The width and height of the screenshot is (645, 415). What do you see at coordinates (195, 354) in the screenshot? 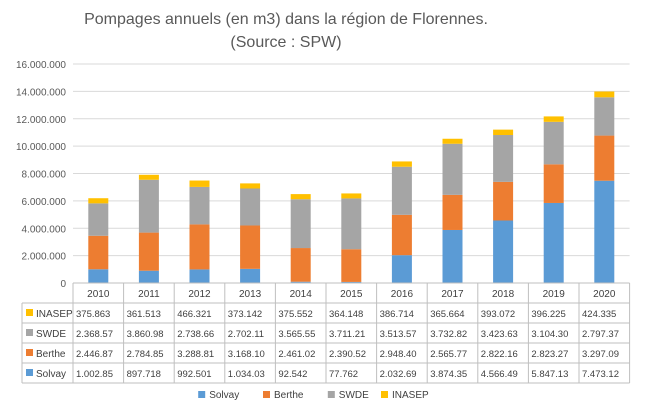
I see `data-table-cell: 3.288.81` at bounding box center [195, 354].